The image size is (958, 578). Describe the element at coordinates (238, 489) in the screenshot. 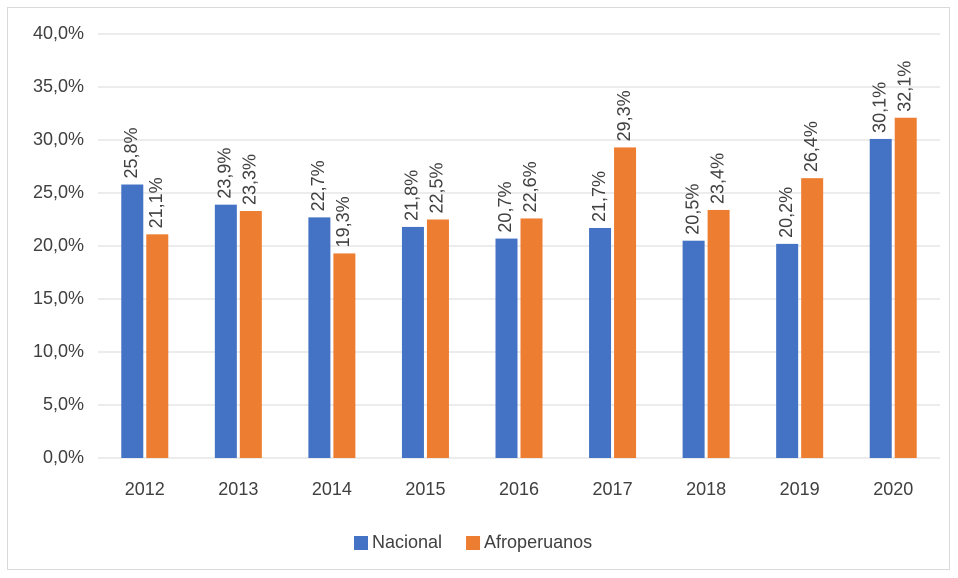

I see `x-tick-label: 2013` at that location.